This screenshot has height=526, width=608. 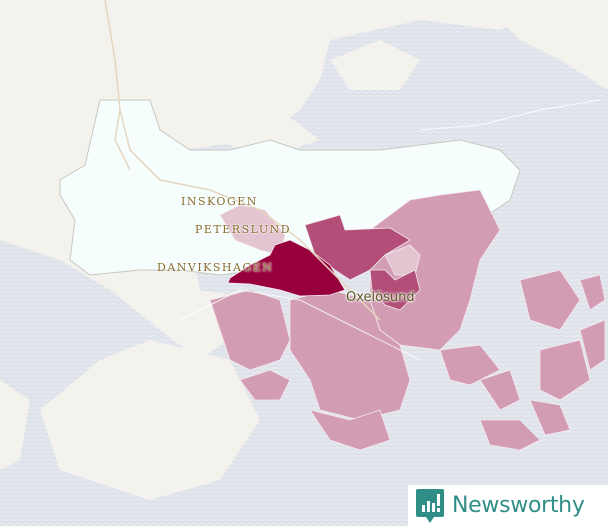 I want to click on city-label-oxelosund: Oxelösund, so click(x=380, y=297).